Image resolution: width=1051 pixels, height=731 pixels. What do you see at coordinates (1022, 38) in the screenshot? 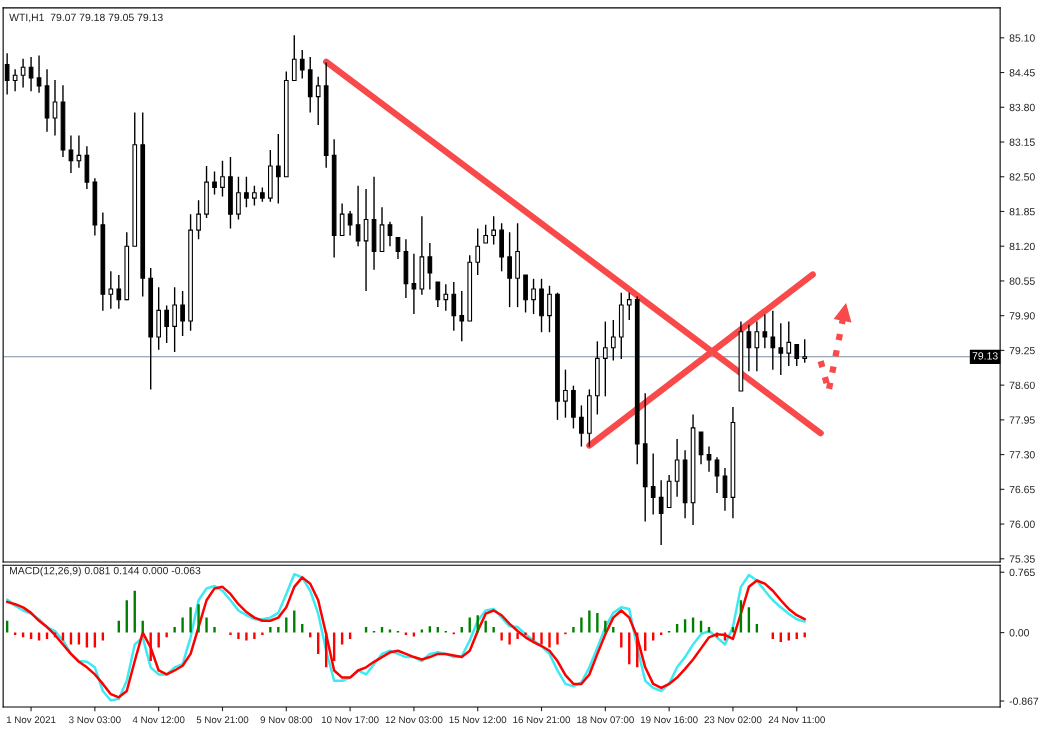
I see `y-tick-label: 85.10` at bounding box center [1022, 38].